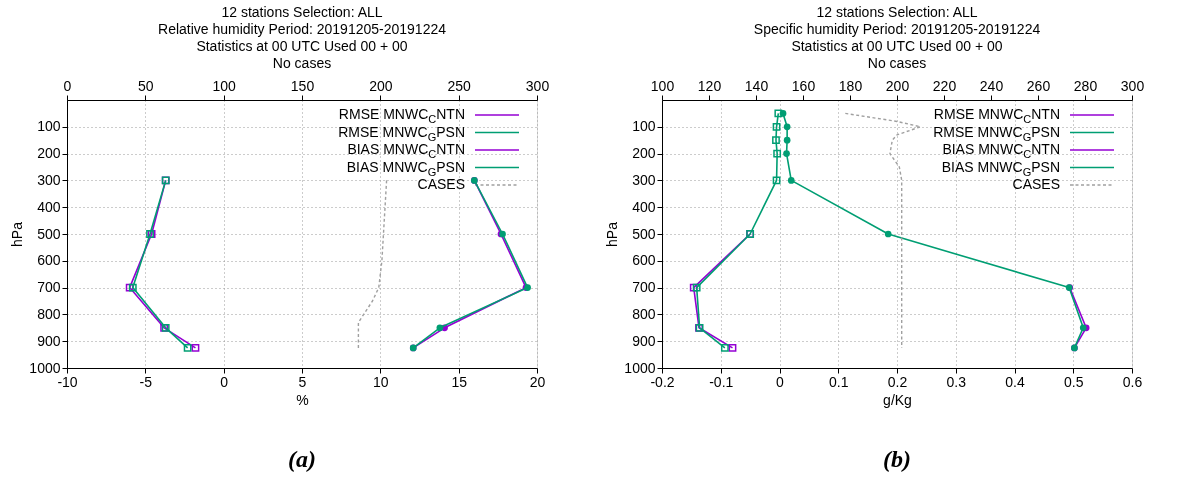  I want to click on x2-tick-label: 250, so click(459, 85).